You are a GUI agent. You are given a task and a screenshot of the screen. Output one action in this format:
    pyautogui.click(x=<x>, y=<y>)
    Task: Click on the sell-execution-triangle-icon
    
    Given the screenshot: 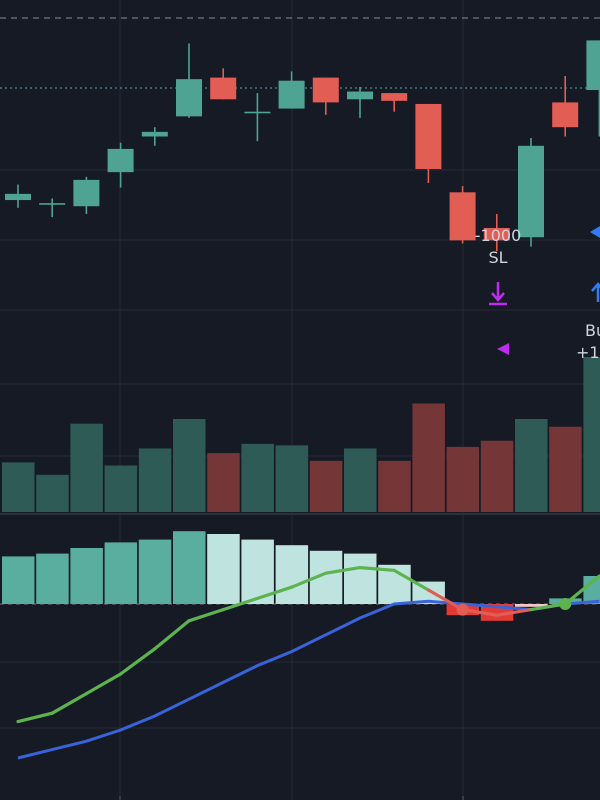 What is the action you would take?
    pyautogui.click(x=503, y=349)
    